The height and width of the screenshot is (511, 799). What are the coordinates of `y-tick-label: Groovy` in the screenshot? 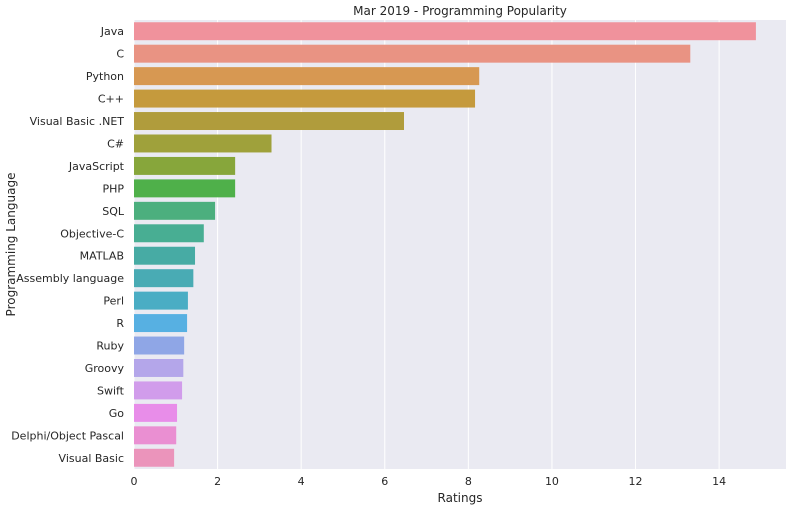 It's located at (105, 368).